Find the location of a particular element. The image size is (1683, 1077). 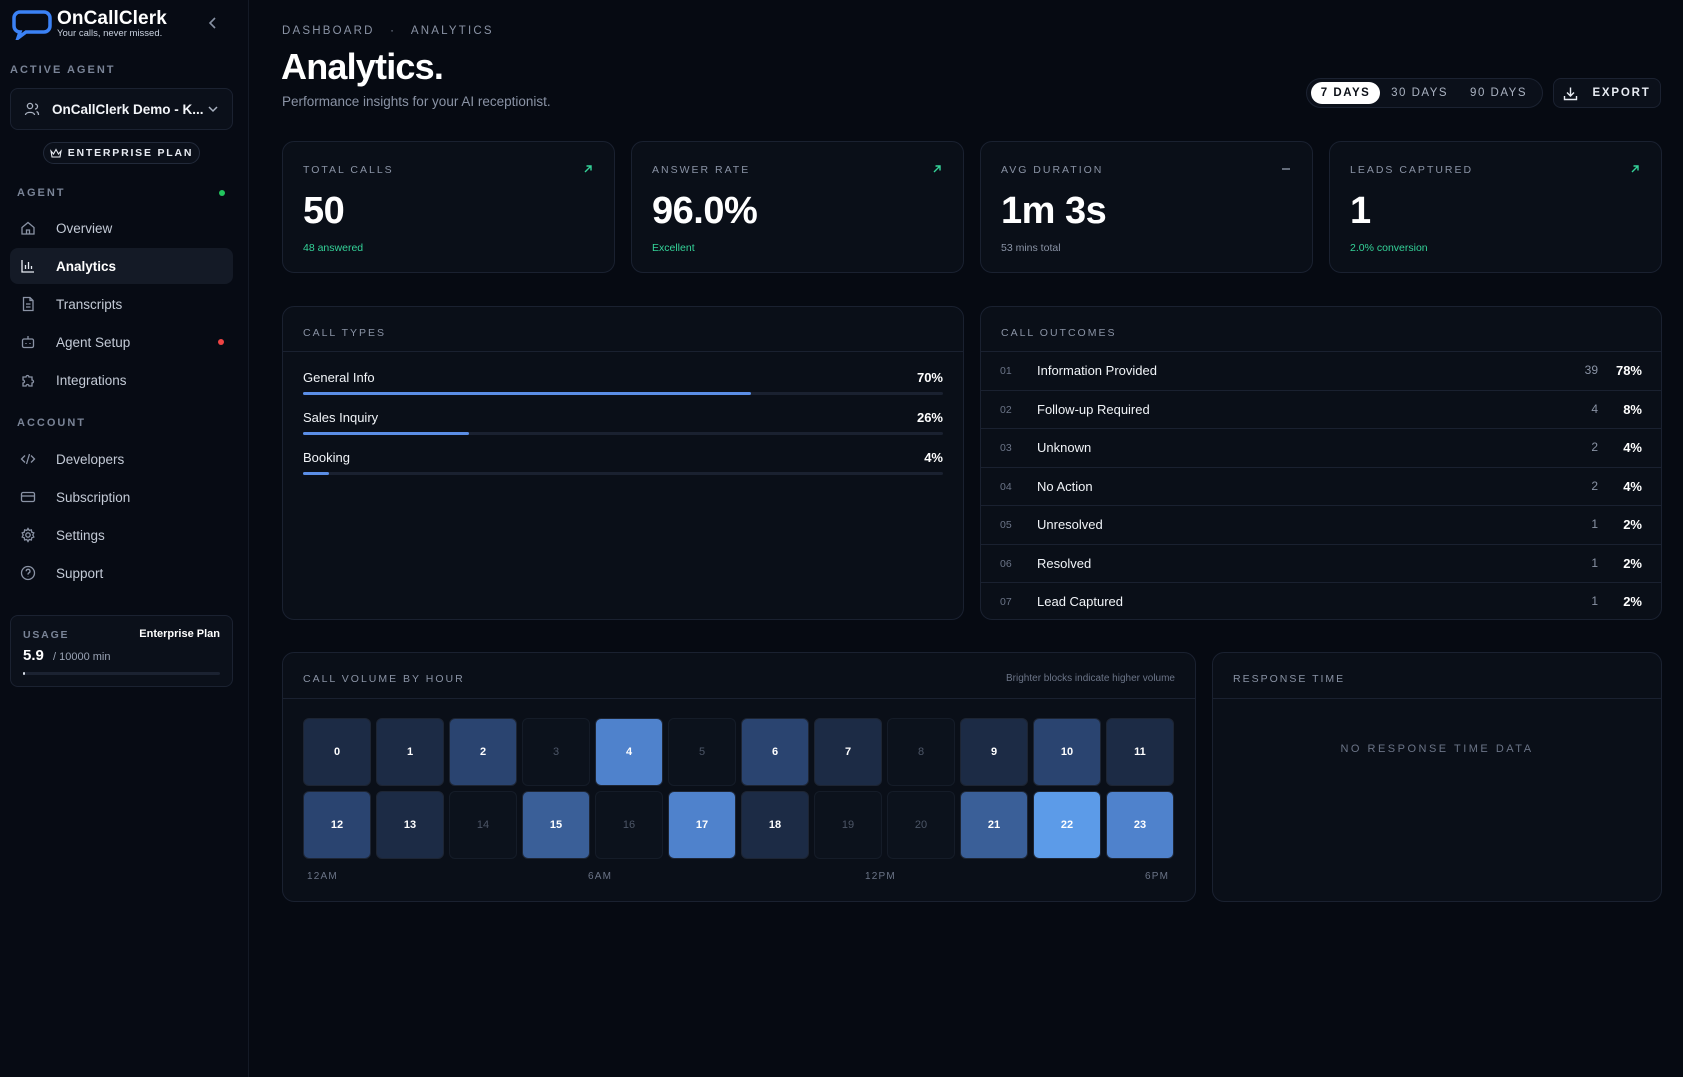

outcome-row: 03 Unknown 2 4% is located at coordinates (1321, 447).